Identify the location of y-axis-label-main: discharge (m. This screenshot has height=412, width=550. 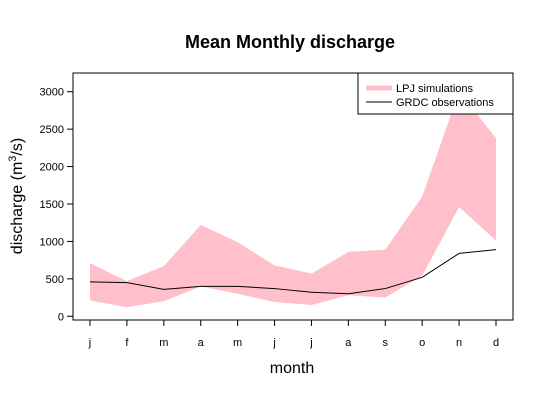
(17, 208).